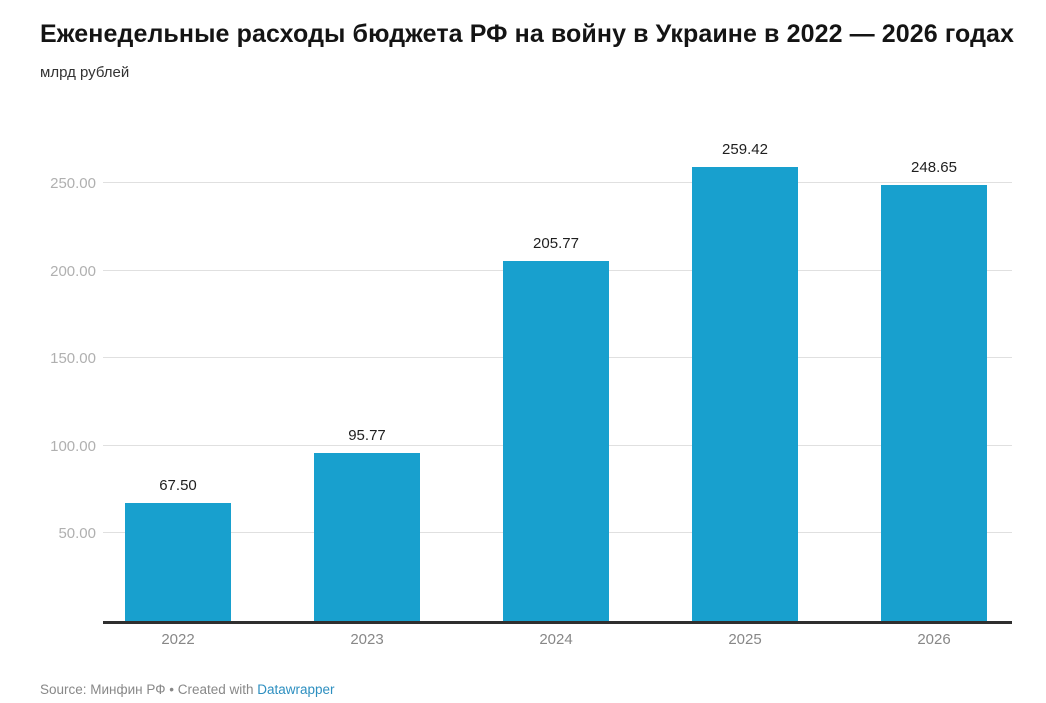 Image resolution: width=1046 pixels, height=703 pixels. Describe the element at coordinates (557, 182) in the screenshot. I see `gridline` at that location.